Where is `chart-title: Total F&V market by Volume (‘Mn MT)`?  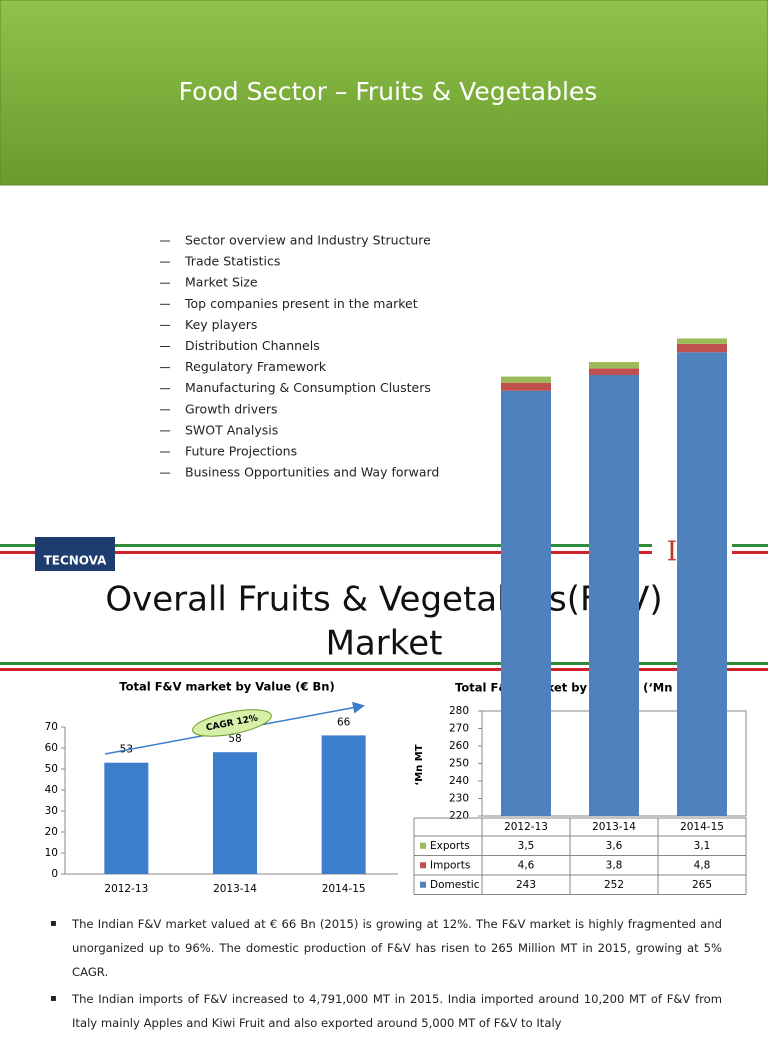
chart-title: Total F&V market by Volume (‘Mn MT) is located at coordinates (578, 688).